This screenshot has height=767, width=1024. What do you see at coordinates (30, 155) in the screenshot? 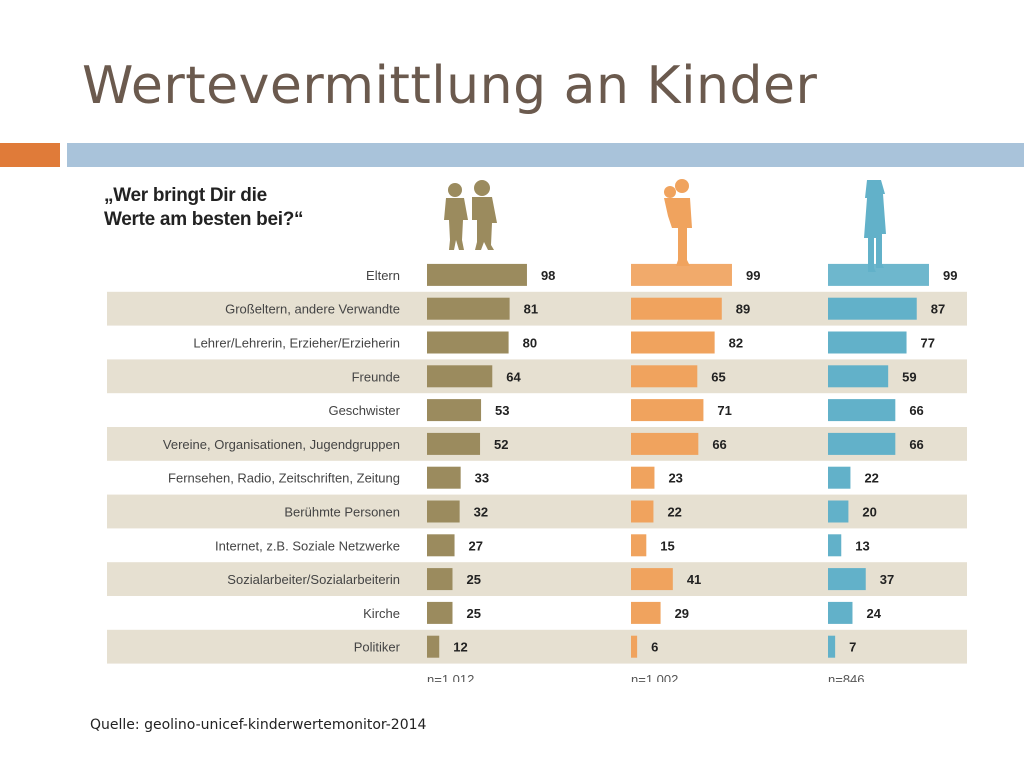
I see `accent-bar-orange` at bounding box center [30, 155].